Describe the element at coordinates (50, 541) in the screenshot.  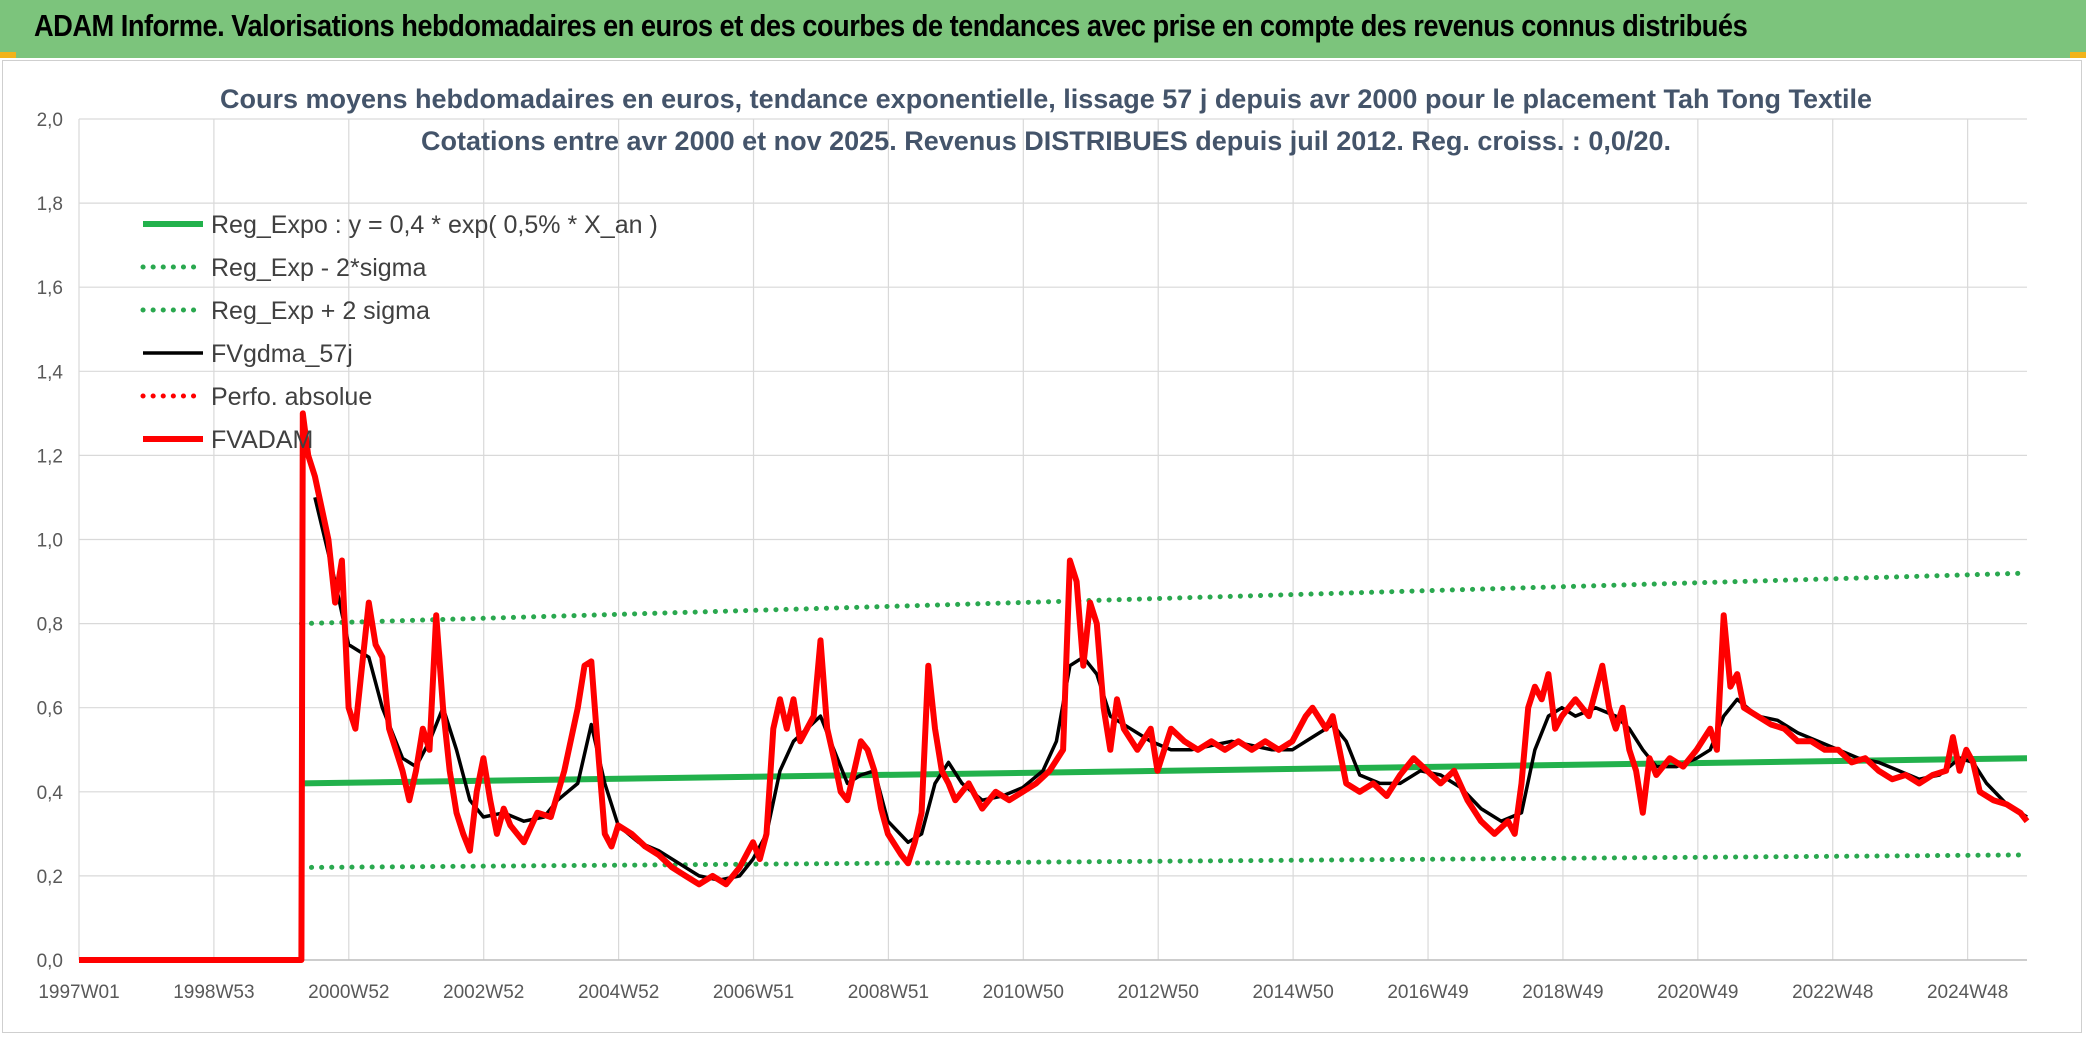
I see `y-tick-label: 1,0` at that location.